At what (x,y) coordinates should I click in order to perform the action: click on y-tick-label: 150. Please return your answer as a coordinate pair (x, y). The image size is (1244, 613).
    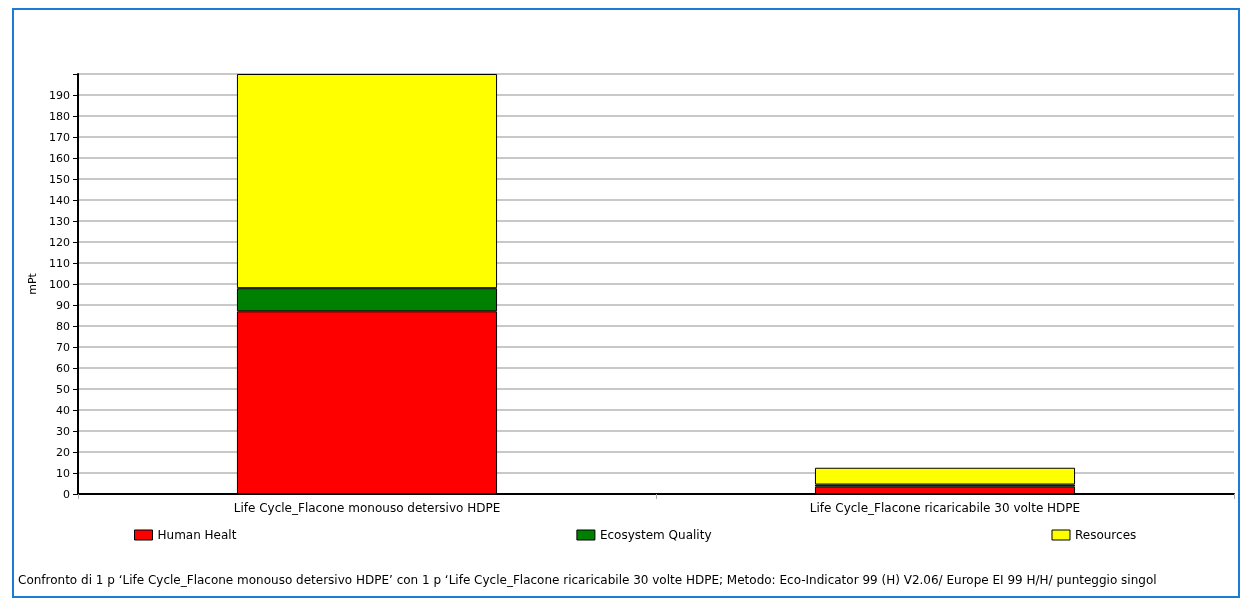
    Looking at the image, I should click on (59, 179).